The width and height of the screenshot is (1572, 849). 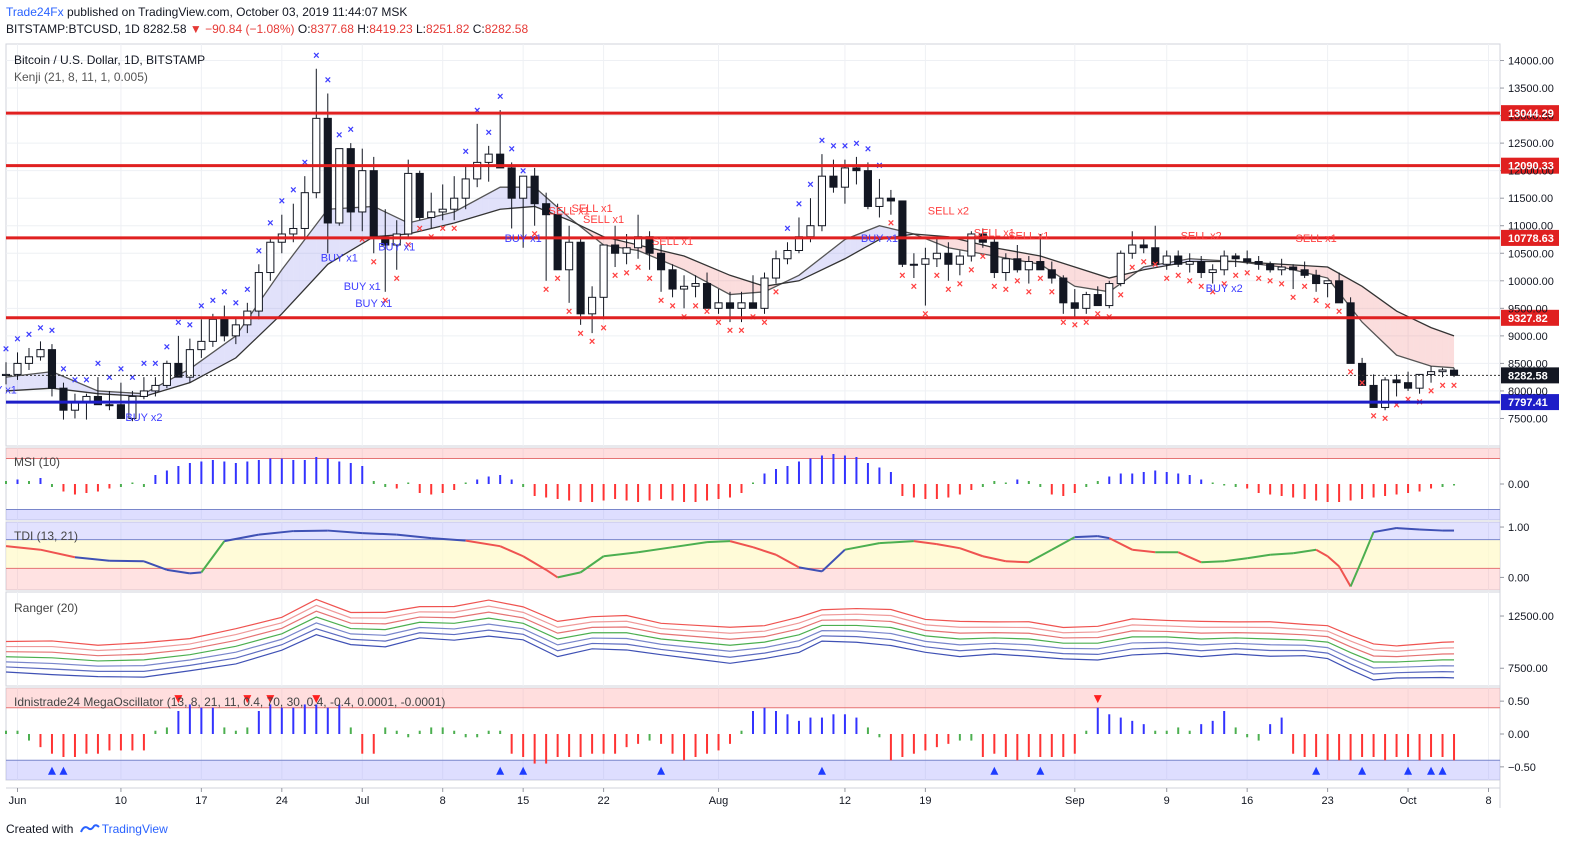 I want to click on time-tick-label: 15, so click(x=523, y=801).